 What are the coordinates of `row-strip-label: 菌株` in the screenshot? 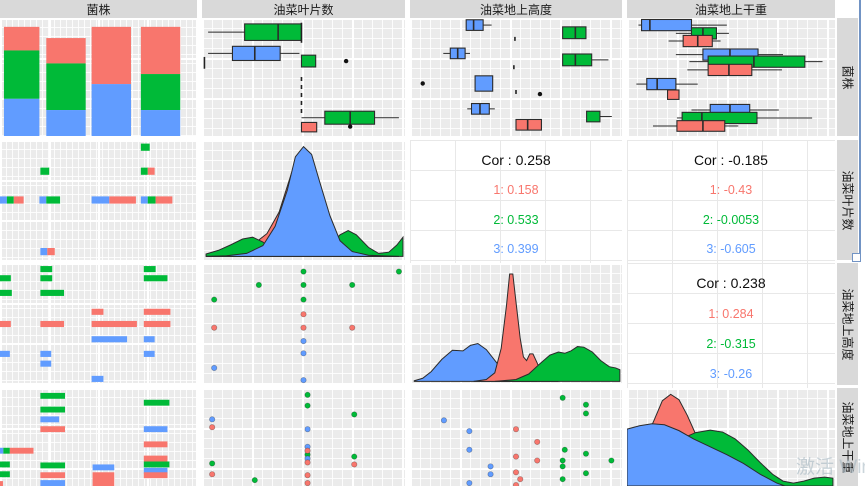 It's located at (847, 77).